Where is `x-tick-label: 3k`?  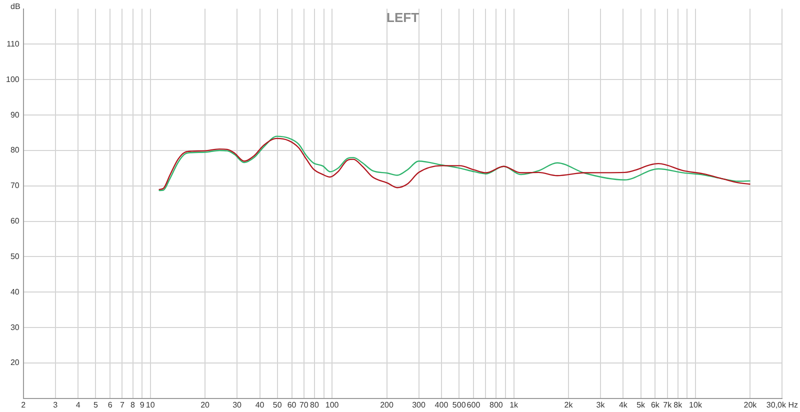
x-tick-label: 3k is located at coordinates (601, 405).